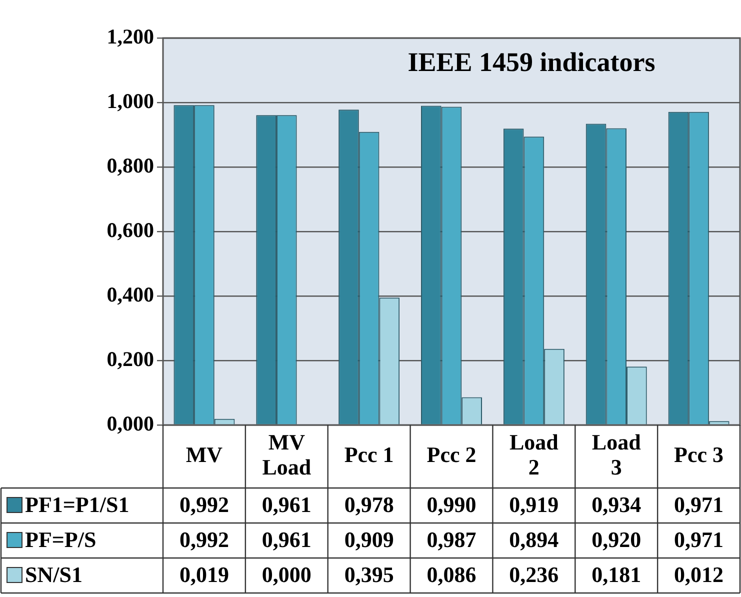  I want to click on data-label: 0,000, so click(287, 575).